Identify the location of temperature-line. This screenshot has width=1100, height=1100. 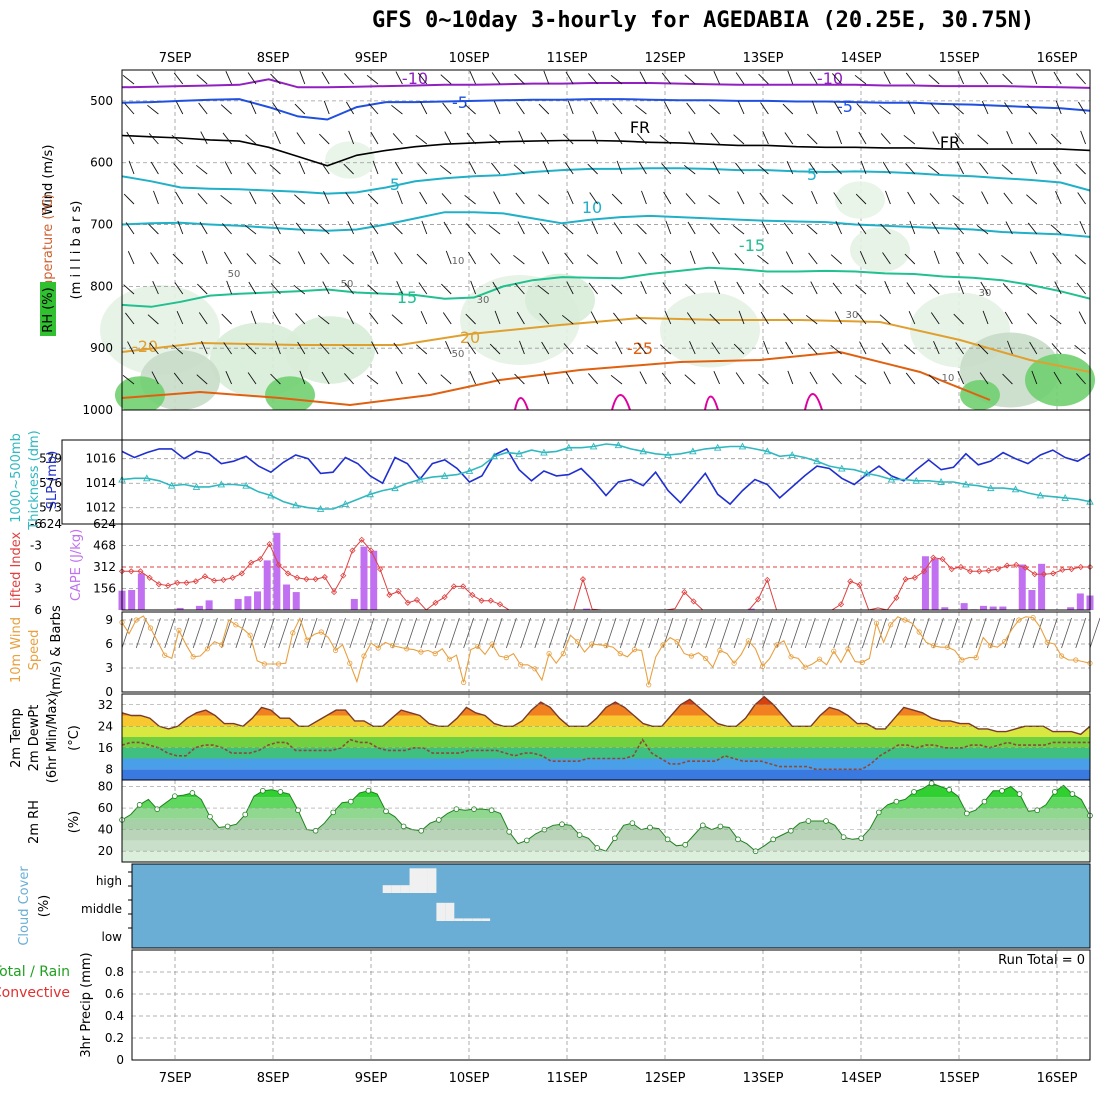
(606, 715).